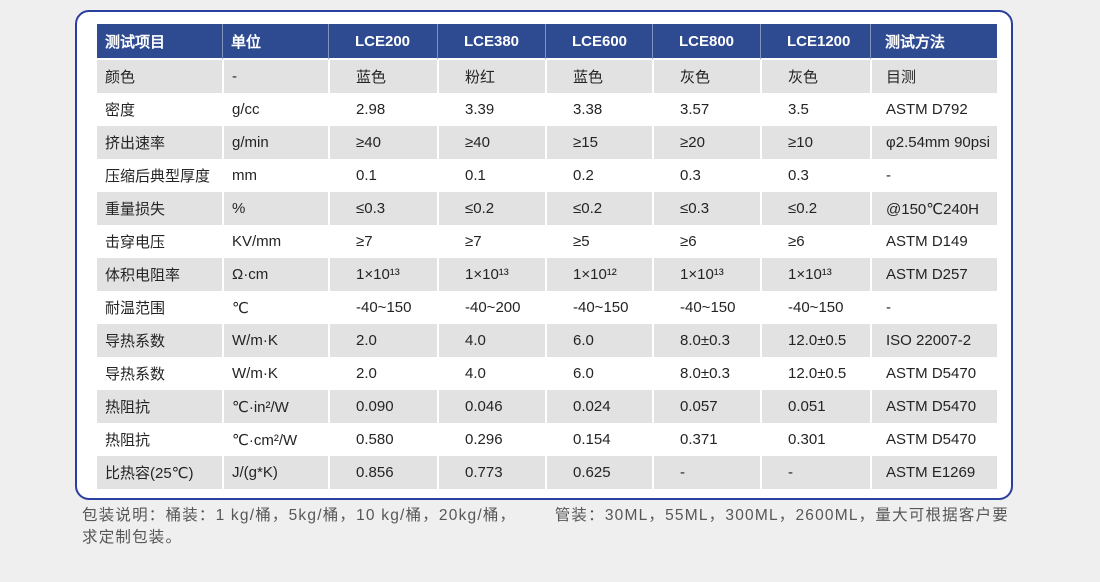  What do you see at coordinates (598, 406) in the screenshot?
I see `table-cell: 0.024` at bounding box center [598, 406].